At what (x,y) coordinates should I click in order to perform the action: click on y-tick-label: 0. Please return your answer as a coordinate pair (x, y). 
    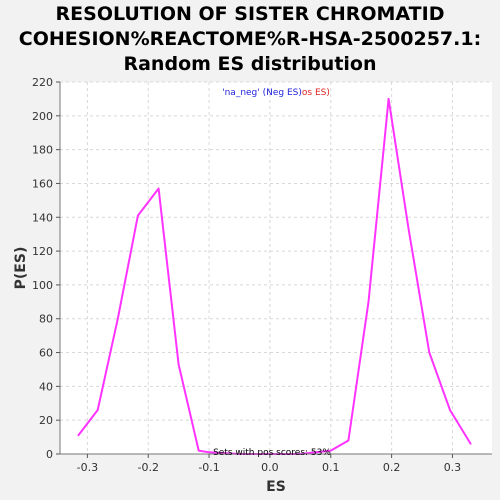
    Looking at the image, I should click on (49, 454).